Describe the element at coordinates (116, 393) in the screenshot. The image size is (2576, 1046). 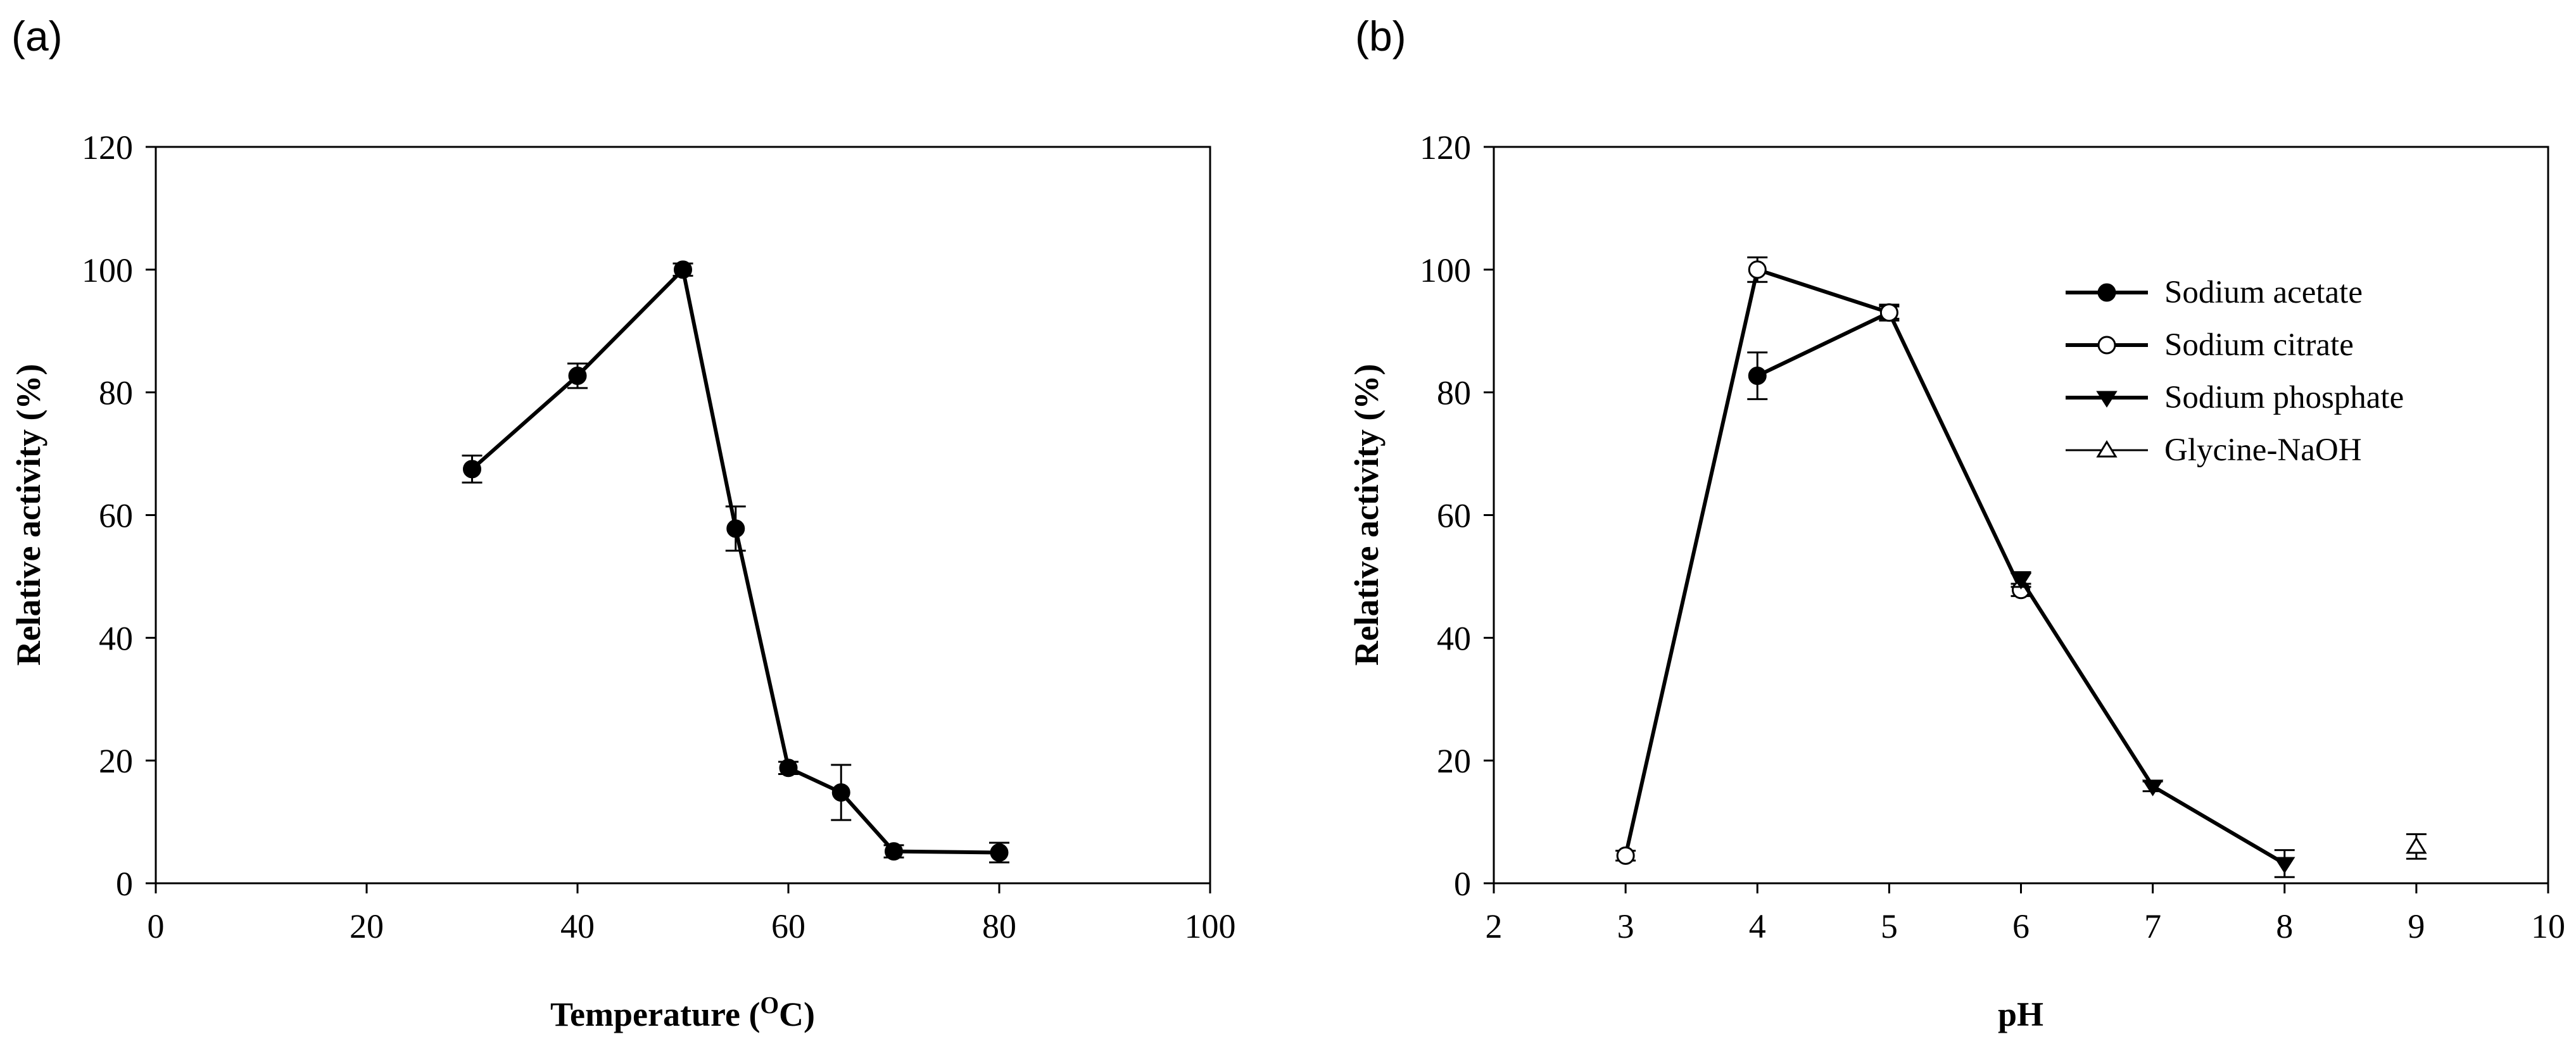
I see `panel-a-y-tick-label: 80` at that location.